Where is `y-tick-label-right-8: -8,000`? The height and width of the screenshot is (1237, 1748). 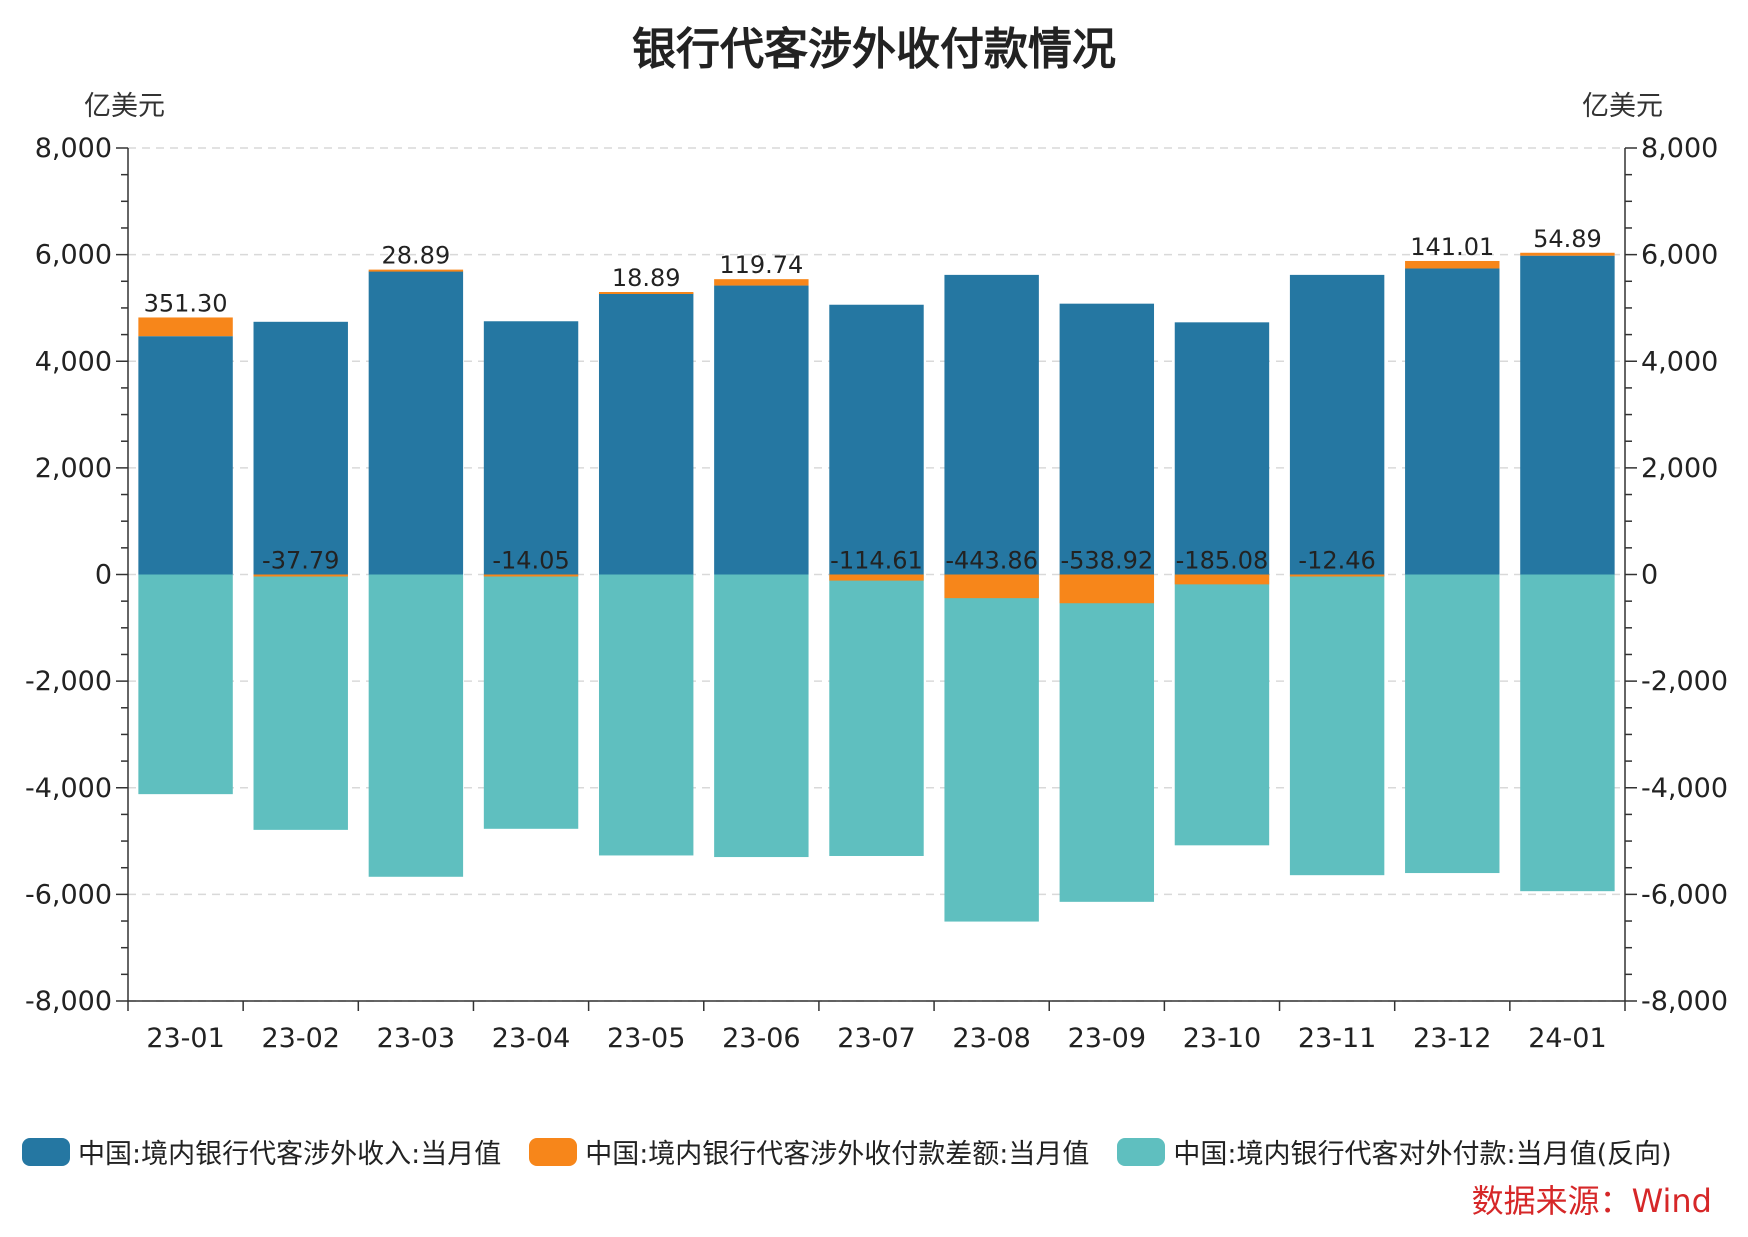
y-tick-label-right-8: -8,000 is located at coordinates (1684, 1001).